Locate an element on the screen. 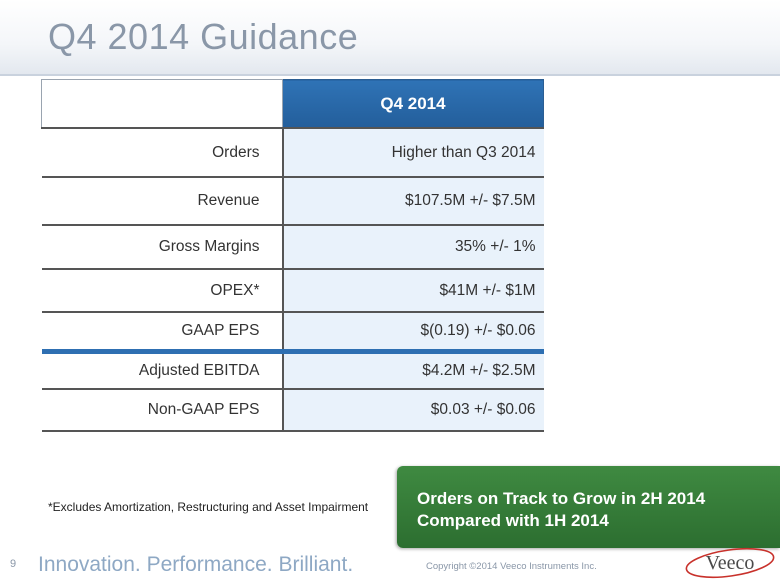  table-row: GAAP EPS $(0.19) +/- $0.06 is located at coordinates (292, 333).